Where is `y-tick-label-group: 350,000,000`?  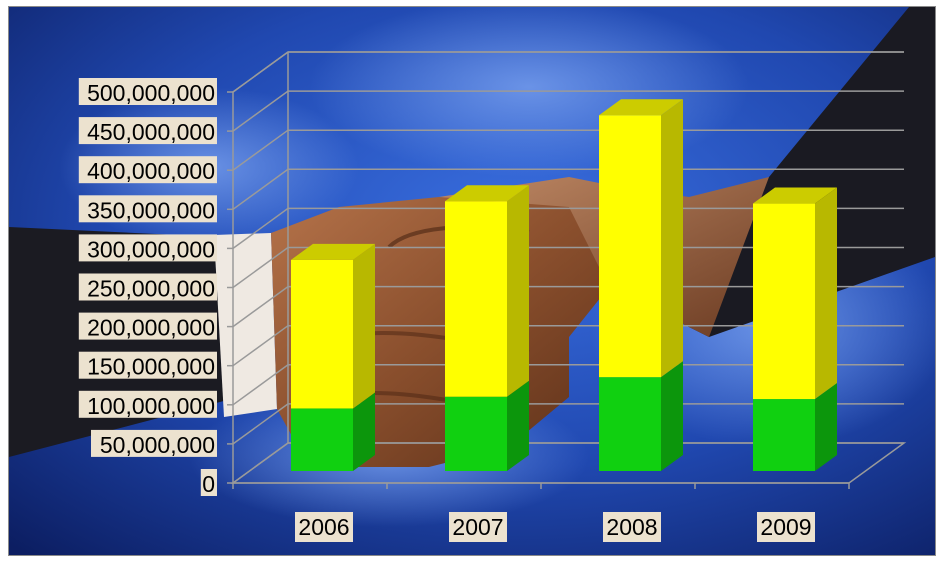 y-tick-label-group: 350,000,000 is located at coordinates (147, 209).